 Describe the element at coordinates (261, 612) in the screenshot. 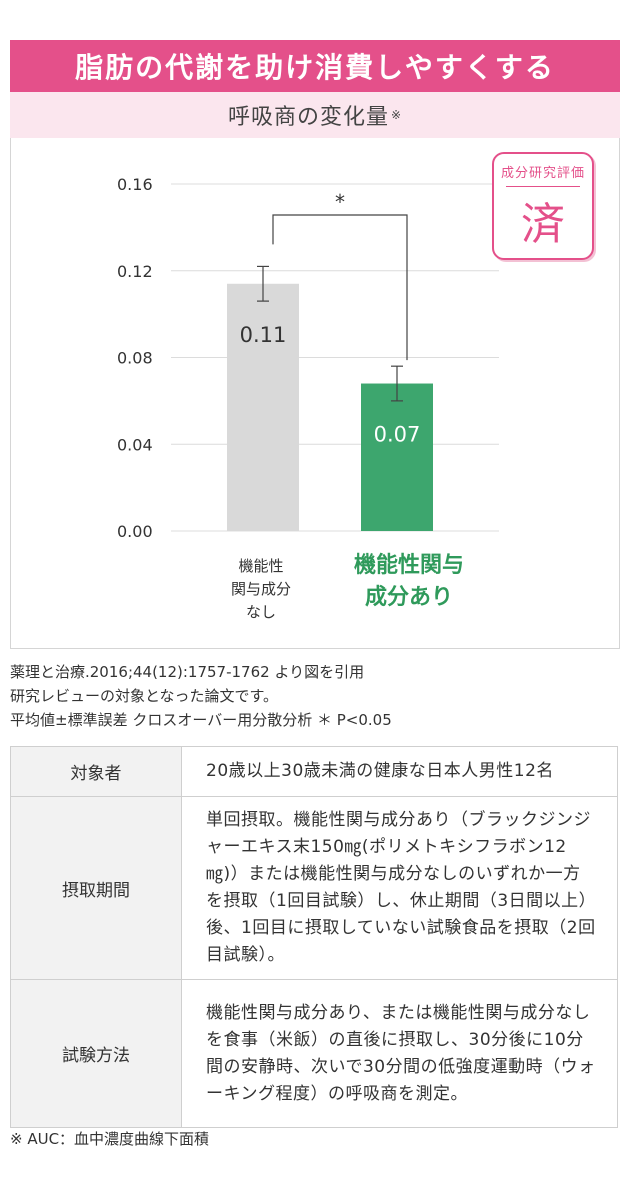

I see `category-label: なし` at that location.